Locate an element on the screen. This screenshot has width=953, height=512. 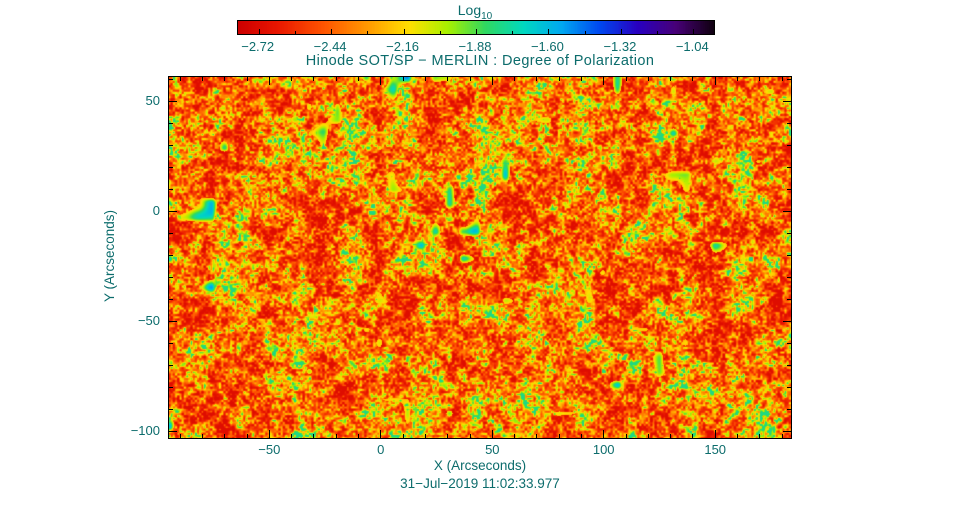
colorbar is located at coordinates (476, 27).